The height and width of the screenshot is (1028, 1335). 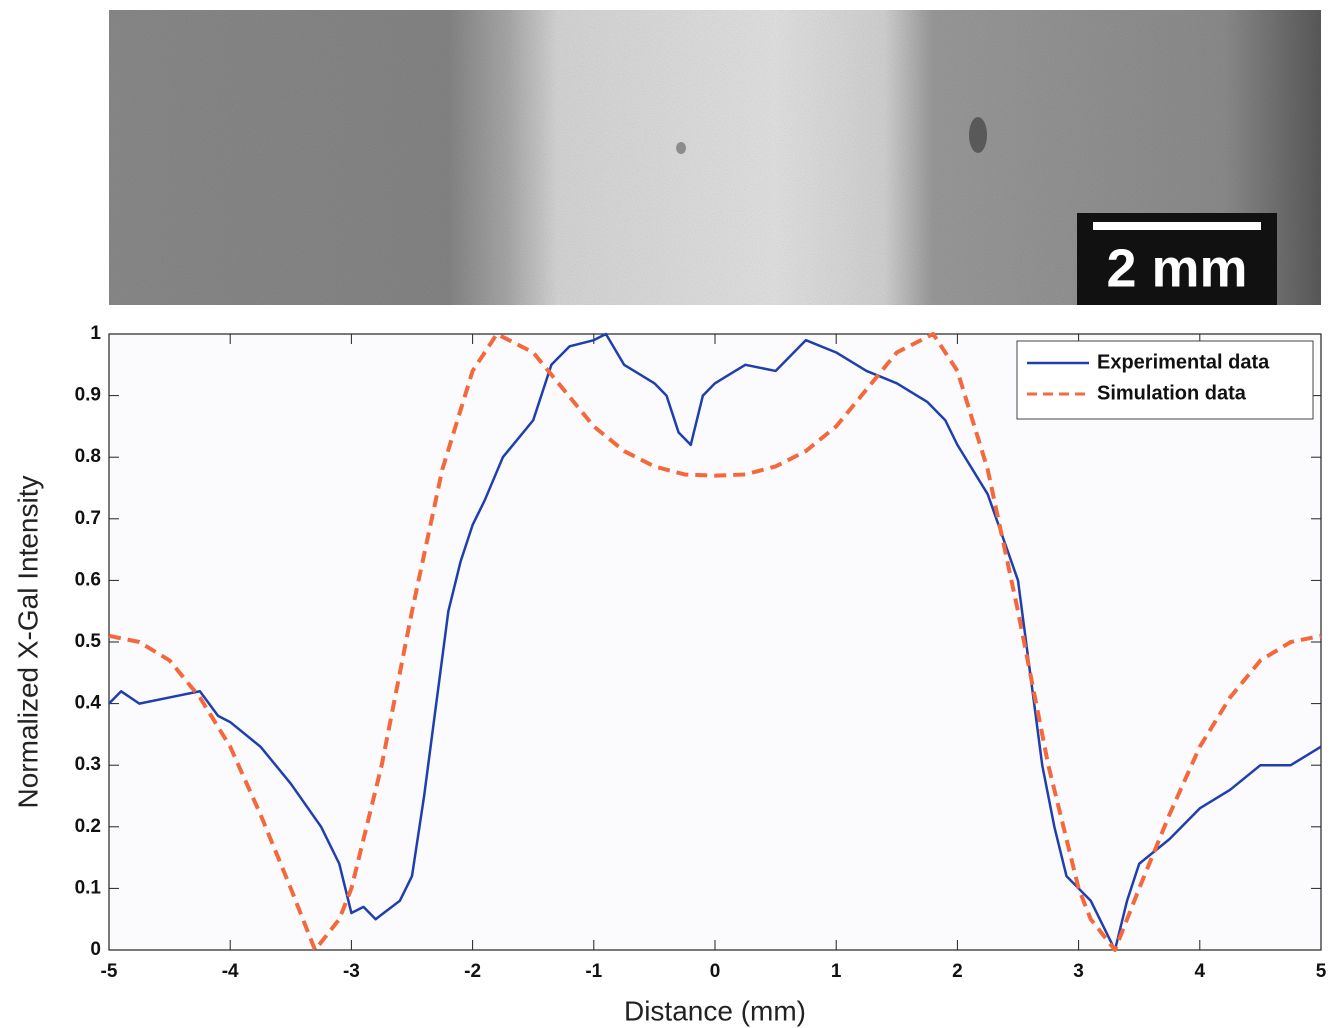 What do you see at coordinates (1321, 971) in the screenshot?
I see `x-tick-label: 5` at bounding box center [1321, 971].